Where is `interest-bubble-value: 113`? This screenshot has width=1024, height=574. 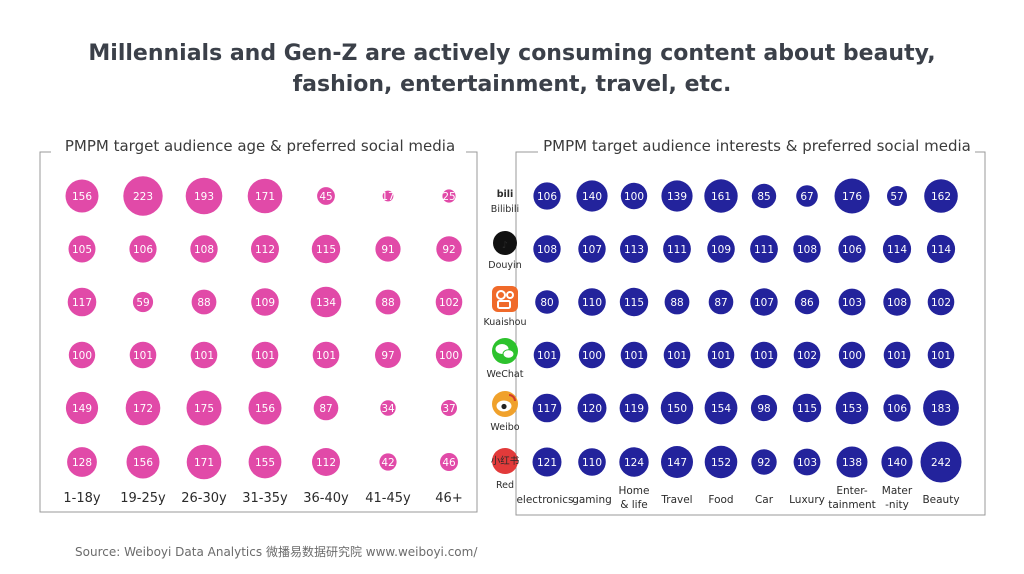 interest-bubble-value: 113 is located at coordinates (634, 250).